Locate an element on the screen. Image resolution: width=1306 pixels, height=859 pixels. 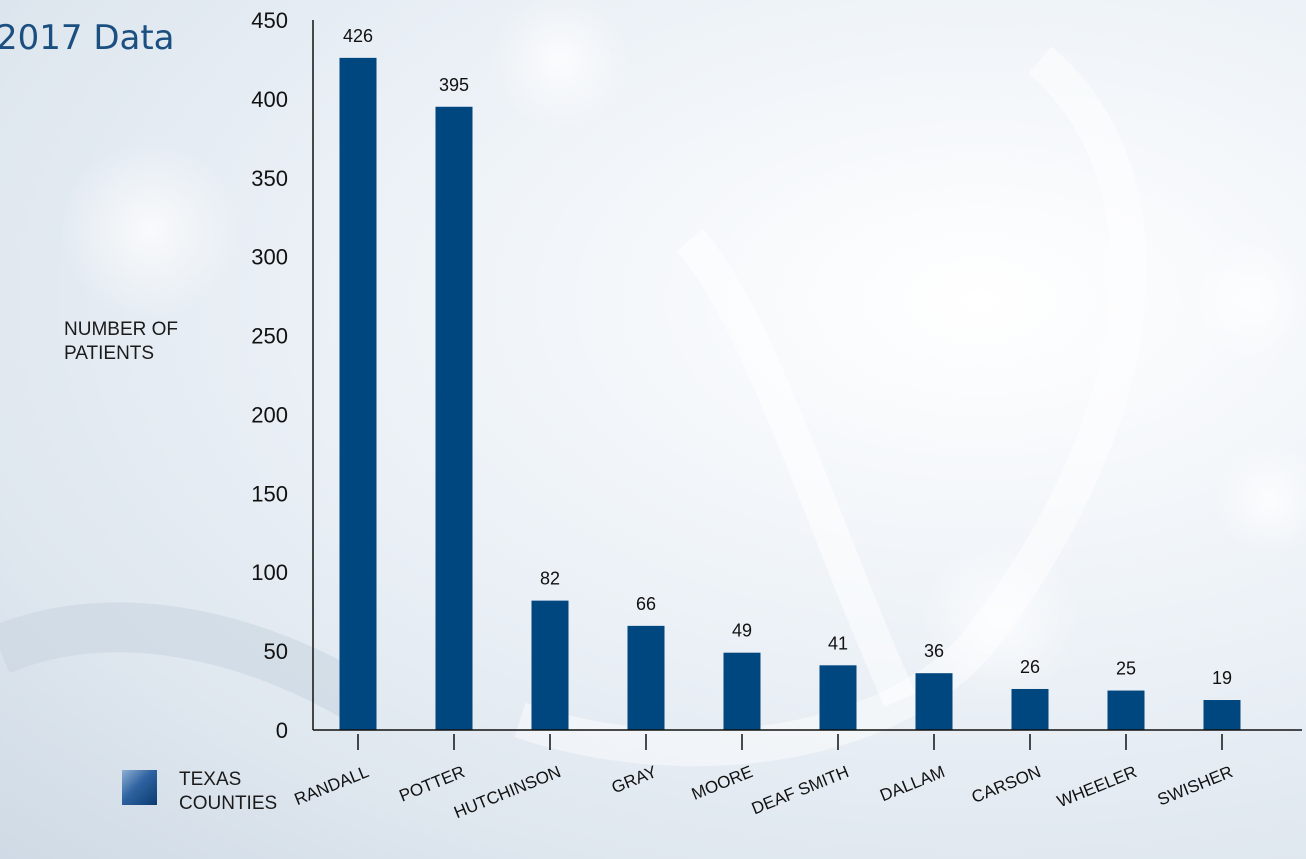
y-tick-label: 250 is located at coordinates (269, 336).